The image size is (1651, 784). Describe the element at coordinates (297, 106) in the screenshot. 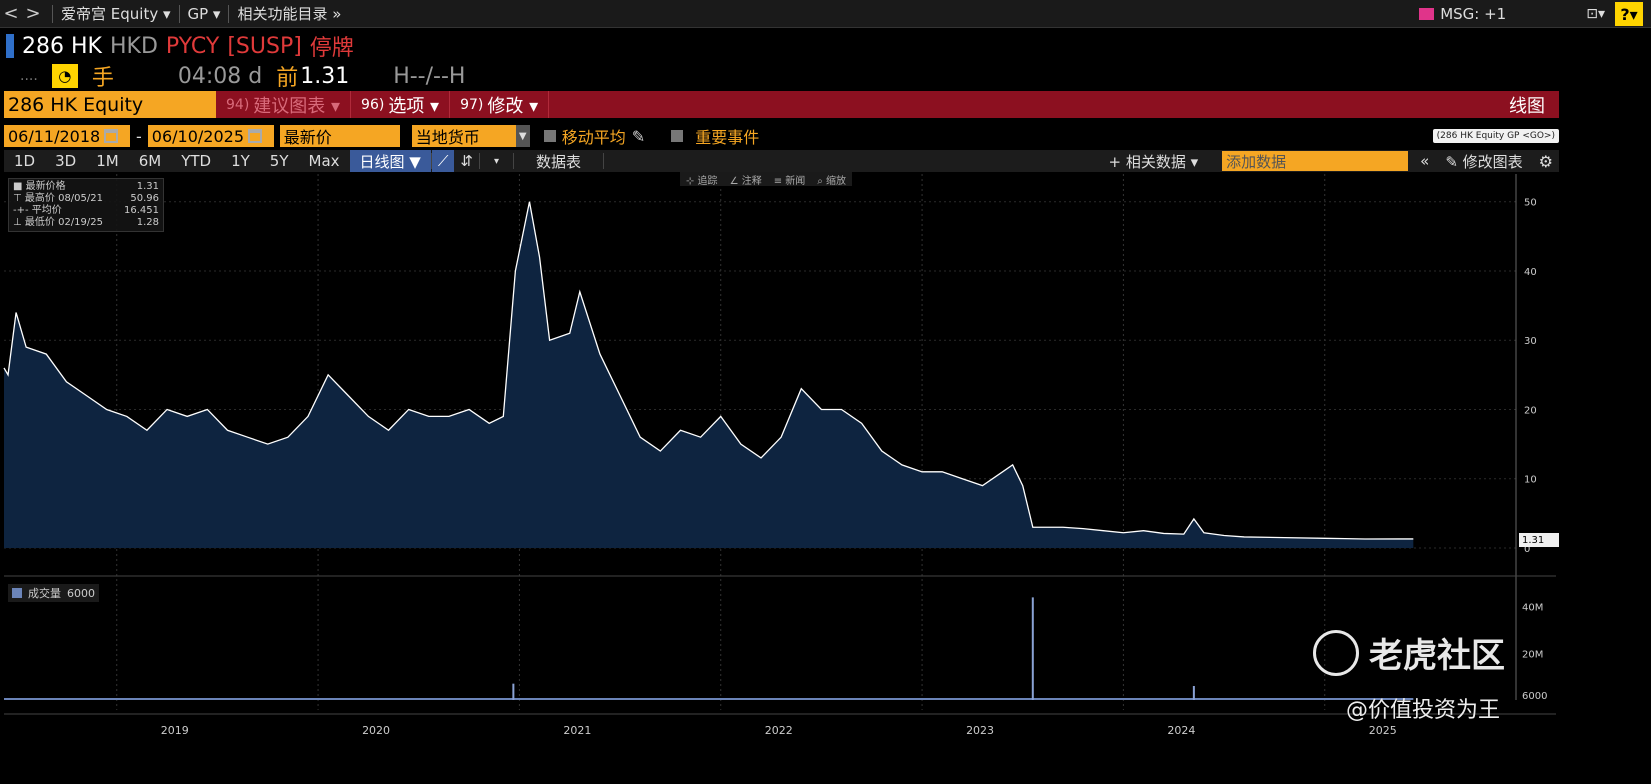

I see `menu-label: 建议图表 ▾` at that location.